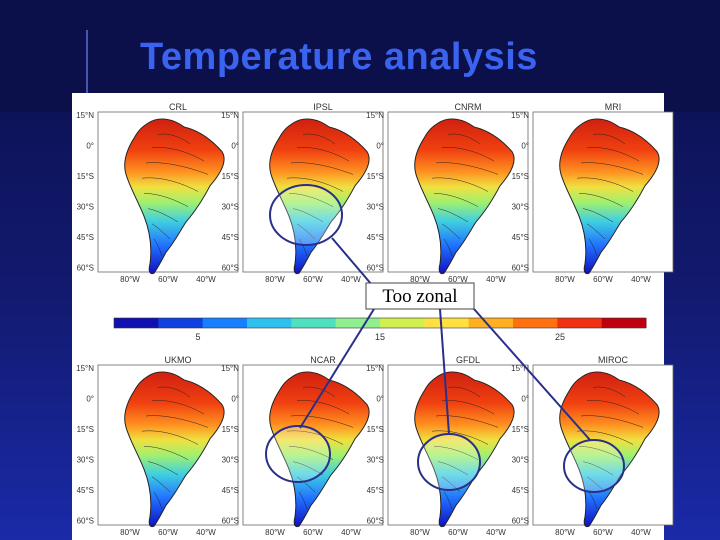  Describe the element at coordinates (613, 107) in the screenshot. I see `panel-model-label: MRI` at that location.